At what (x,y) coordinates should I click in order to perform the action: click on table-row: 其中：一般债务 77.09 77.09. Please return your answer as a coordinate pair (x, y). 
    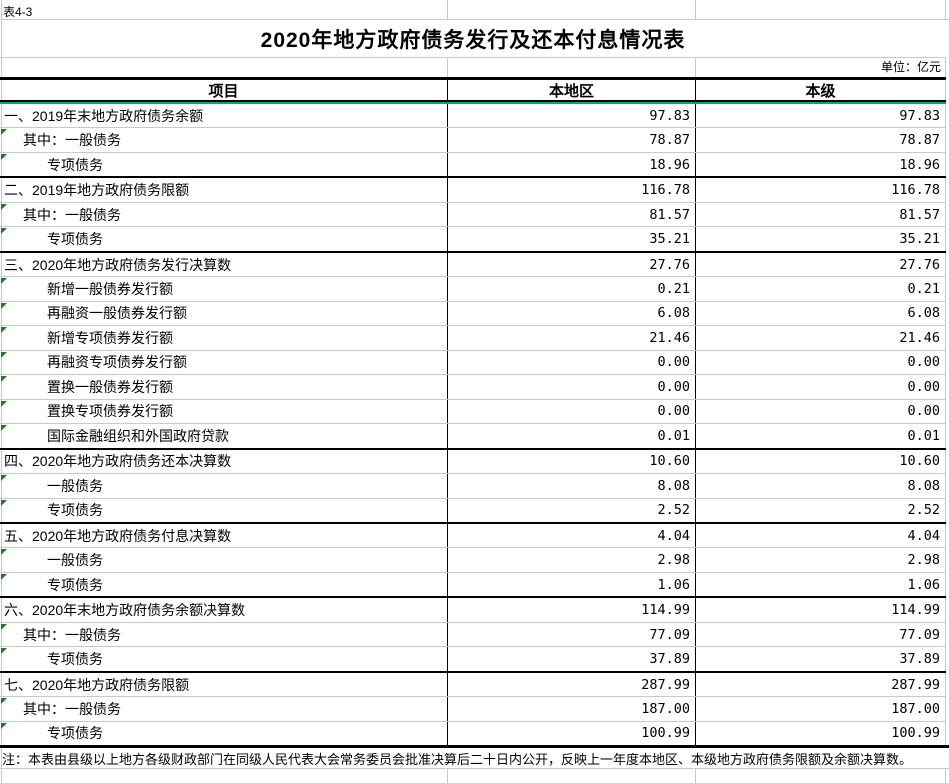
    Looking at the image, I should click on (473, 634).